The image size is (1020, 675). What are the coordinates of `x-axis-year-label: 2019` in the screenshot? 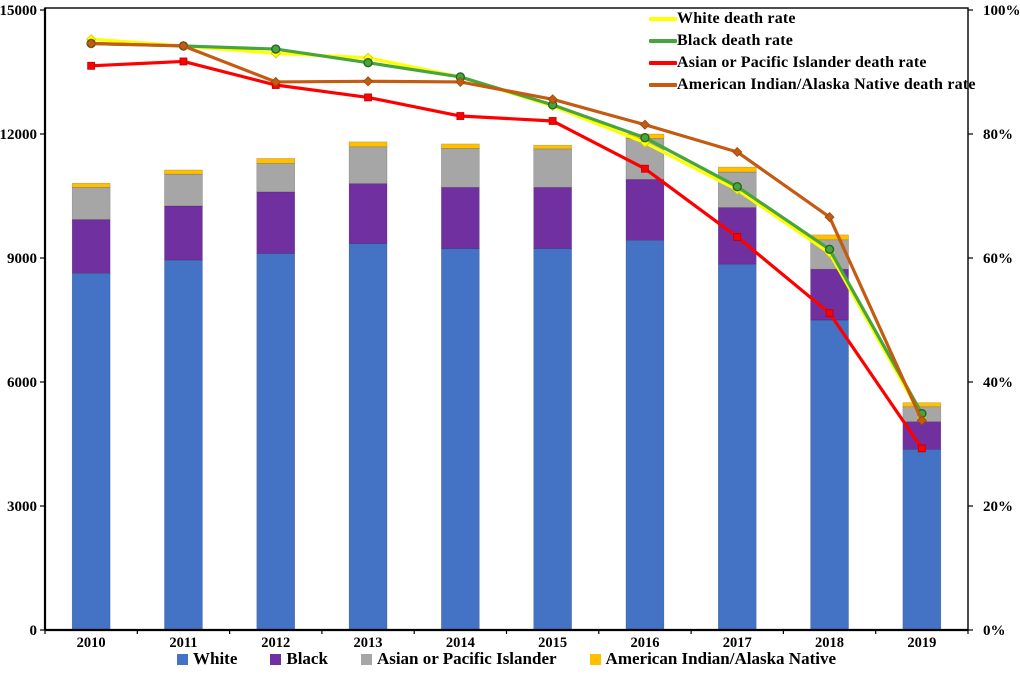 It's located at (921, 643).